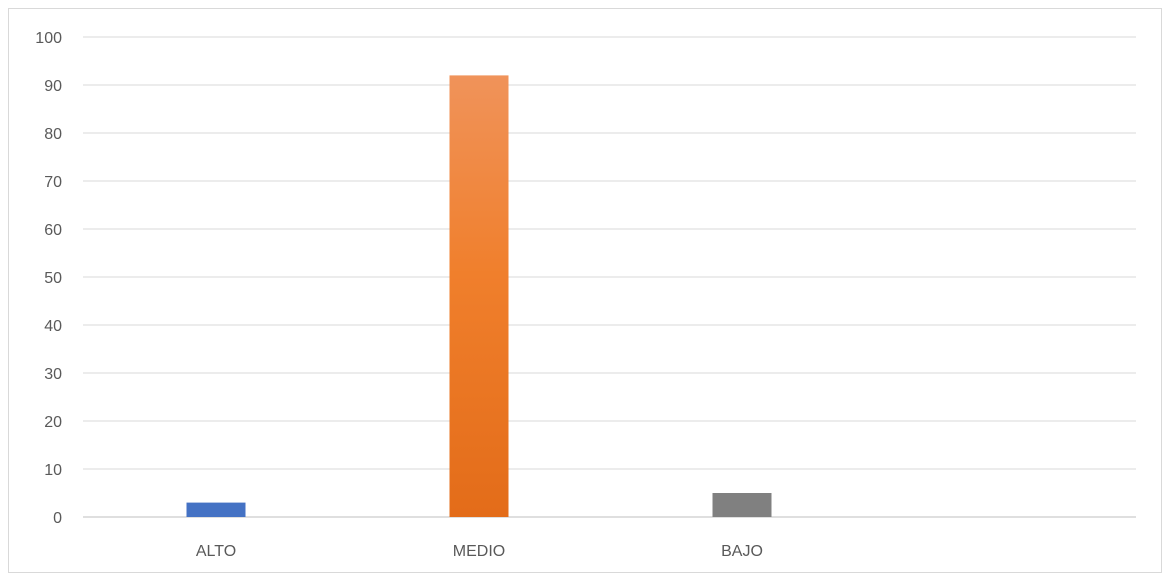  I want to click on bar-bajo, so click(742, 505).